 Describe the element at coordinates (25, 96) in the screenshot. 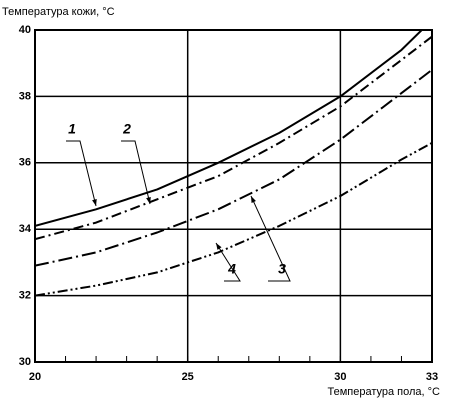

I see `y-tick-label: 38` at that location.